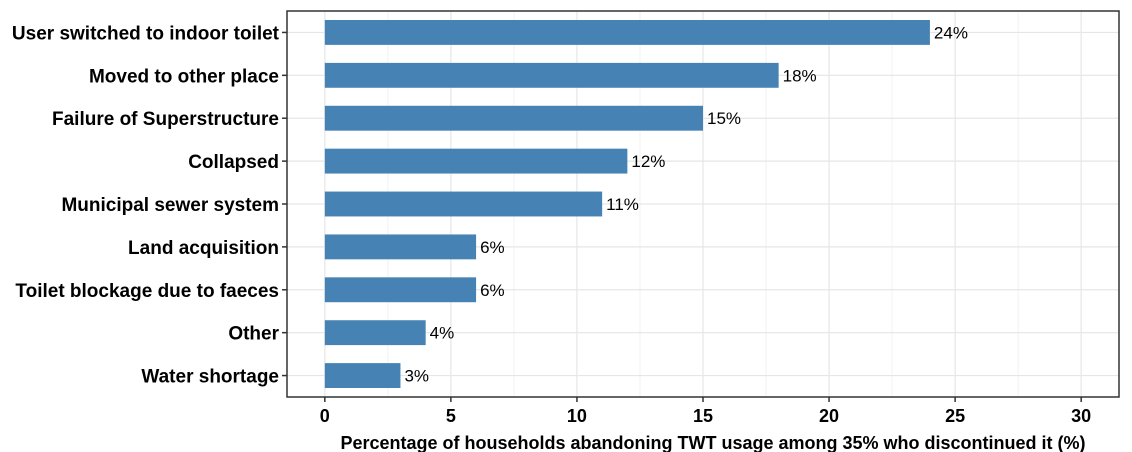 Image resolution: width=1132 pixels, height=452 pixels. I want to click on data-label: 11%, so click(622, 204).